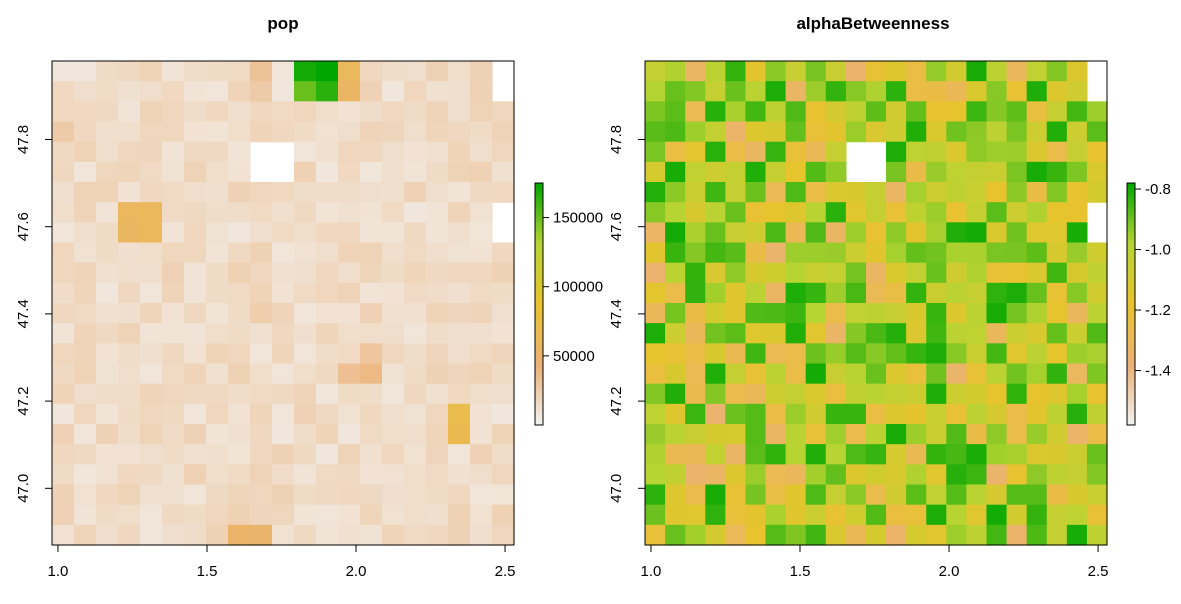 The height and width of the screenshot is (604, 1181). Describe the element at coordinates (23, 139) in the screenshot. I see `y-tick-label: 47.8` at that location.